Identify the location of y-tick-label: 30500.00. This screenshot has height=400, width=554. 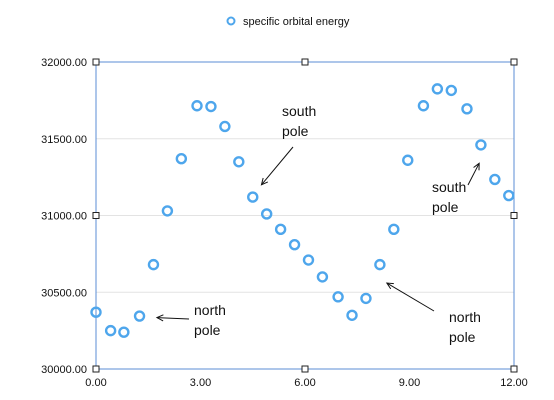
(64, 293).